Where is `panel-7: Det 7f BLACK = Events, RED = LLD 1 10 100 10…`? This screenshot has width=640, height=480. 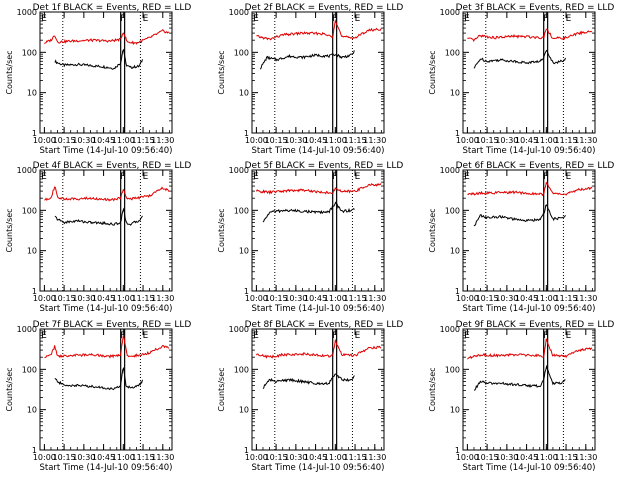 panel-7: Det 7f BLACK = Events, RED = LLD 1 10 100 10… is located at coordinates (98, 396).